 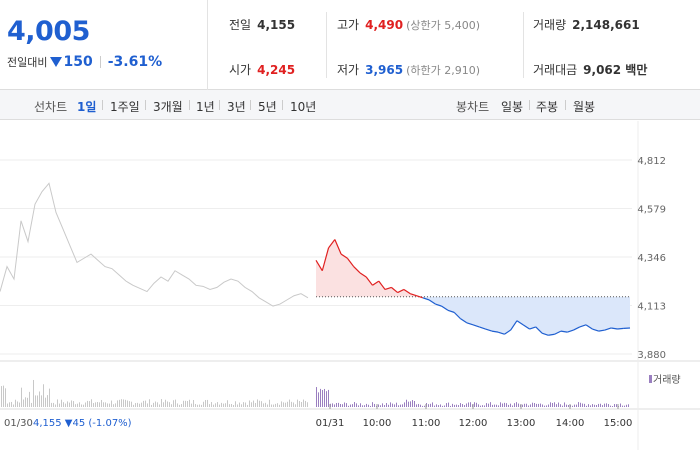 I want to click on today-area, so click(x=473, y=287).